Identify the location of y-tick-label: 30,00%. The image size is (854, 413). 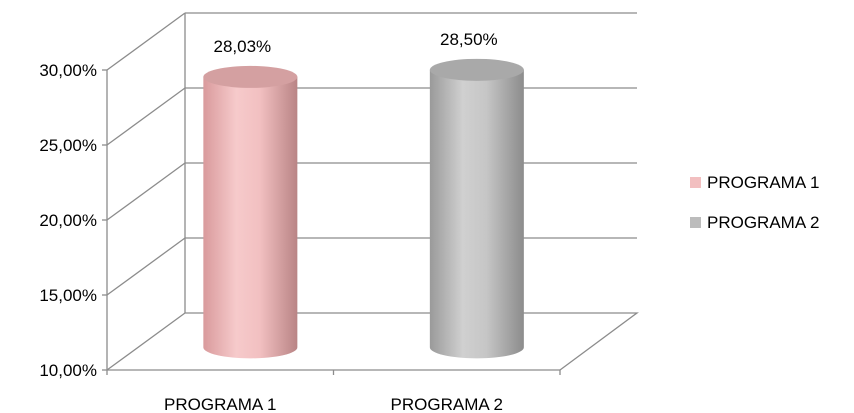
(68, 70).